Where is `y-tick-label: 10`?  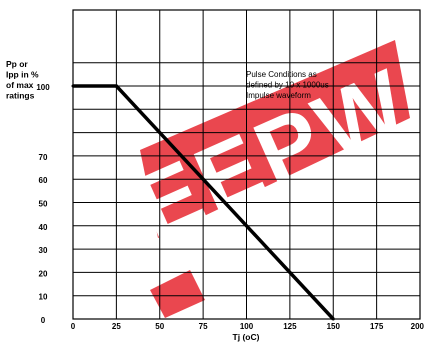
y-tick-label: 10 is located at coordinates (43, 297).